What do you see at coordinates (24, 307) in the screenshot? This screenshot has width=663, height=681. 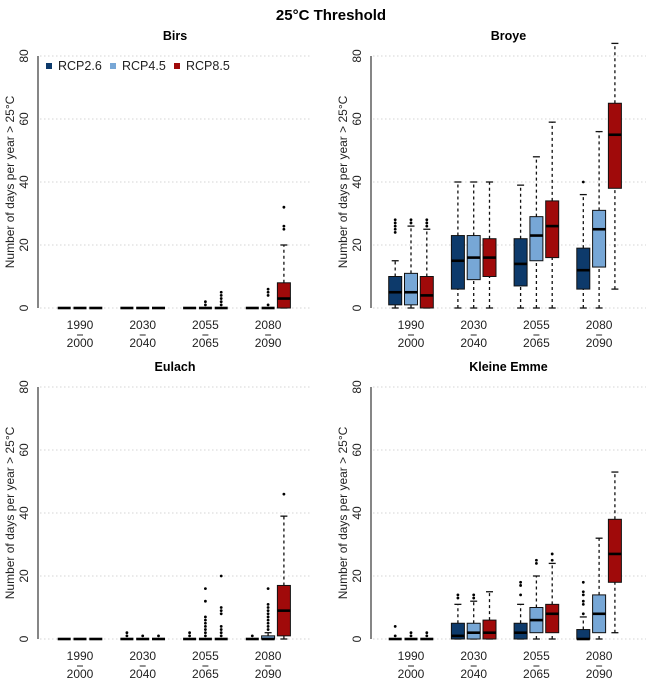 I see `y-tick-label: 0` at bounding box center [24, 307].